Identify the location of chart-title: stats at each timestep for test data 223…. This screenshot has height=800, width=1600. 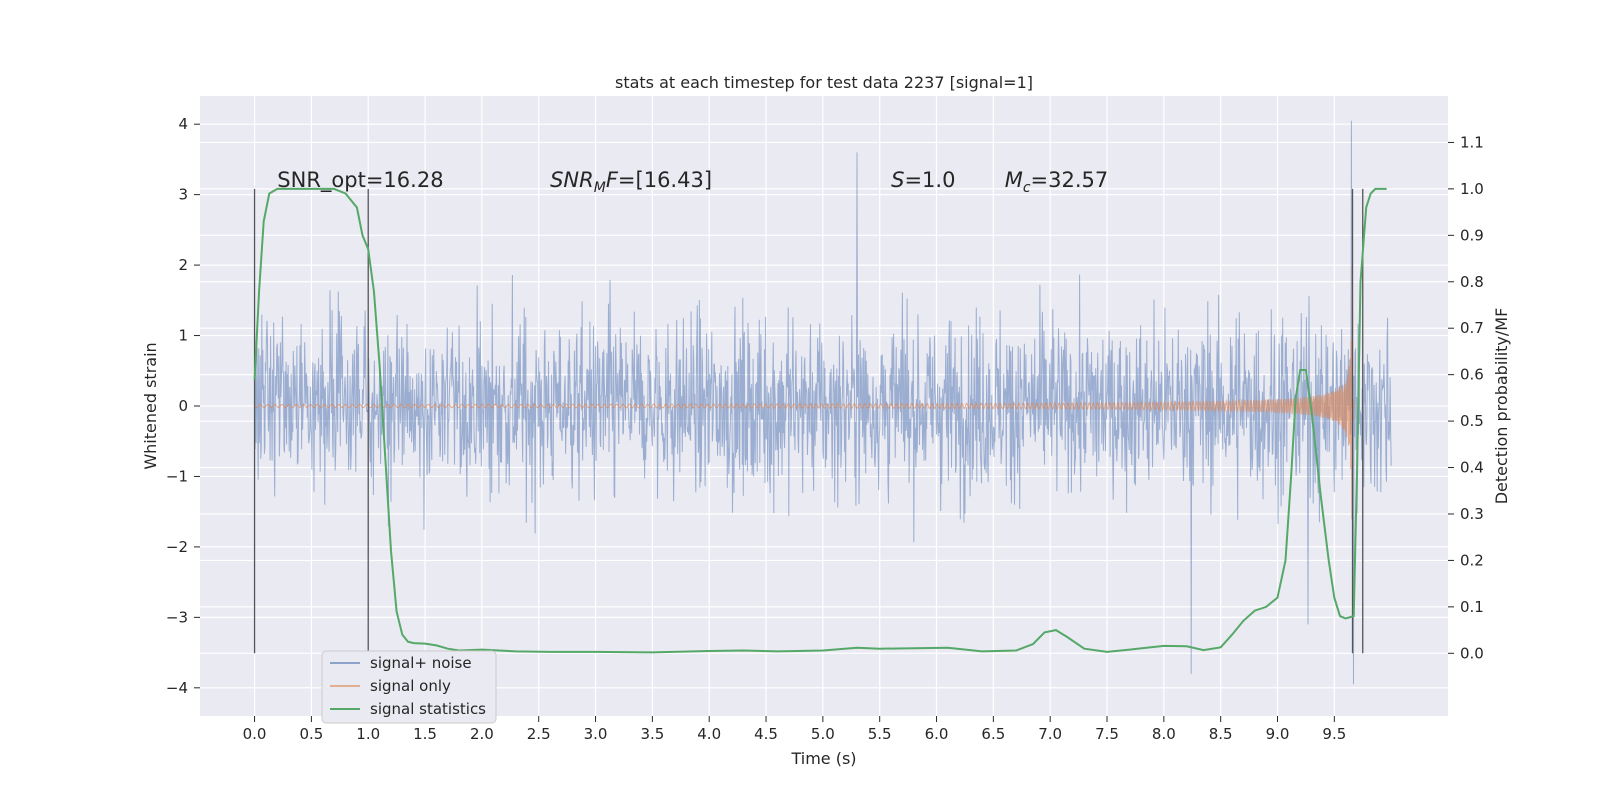
(824, 82).